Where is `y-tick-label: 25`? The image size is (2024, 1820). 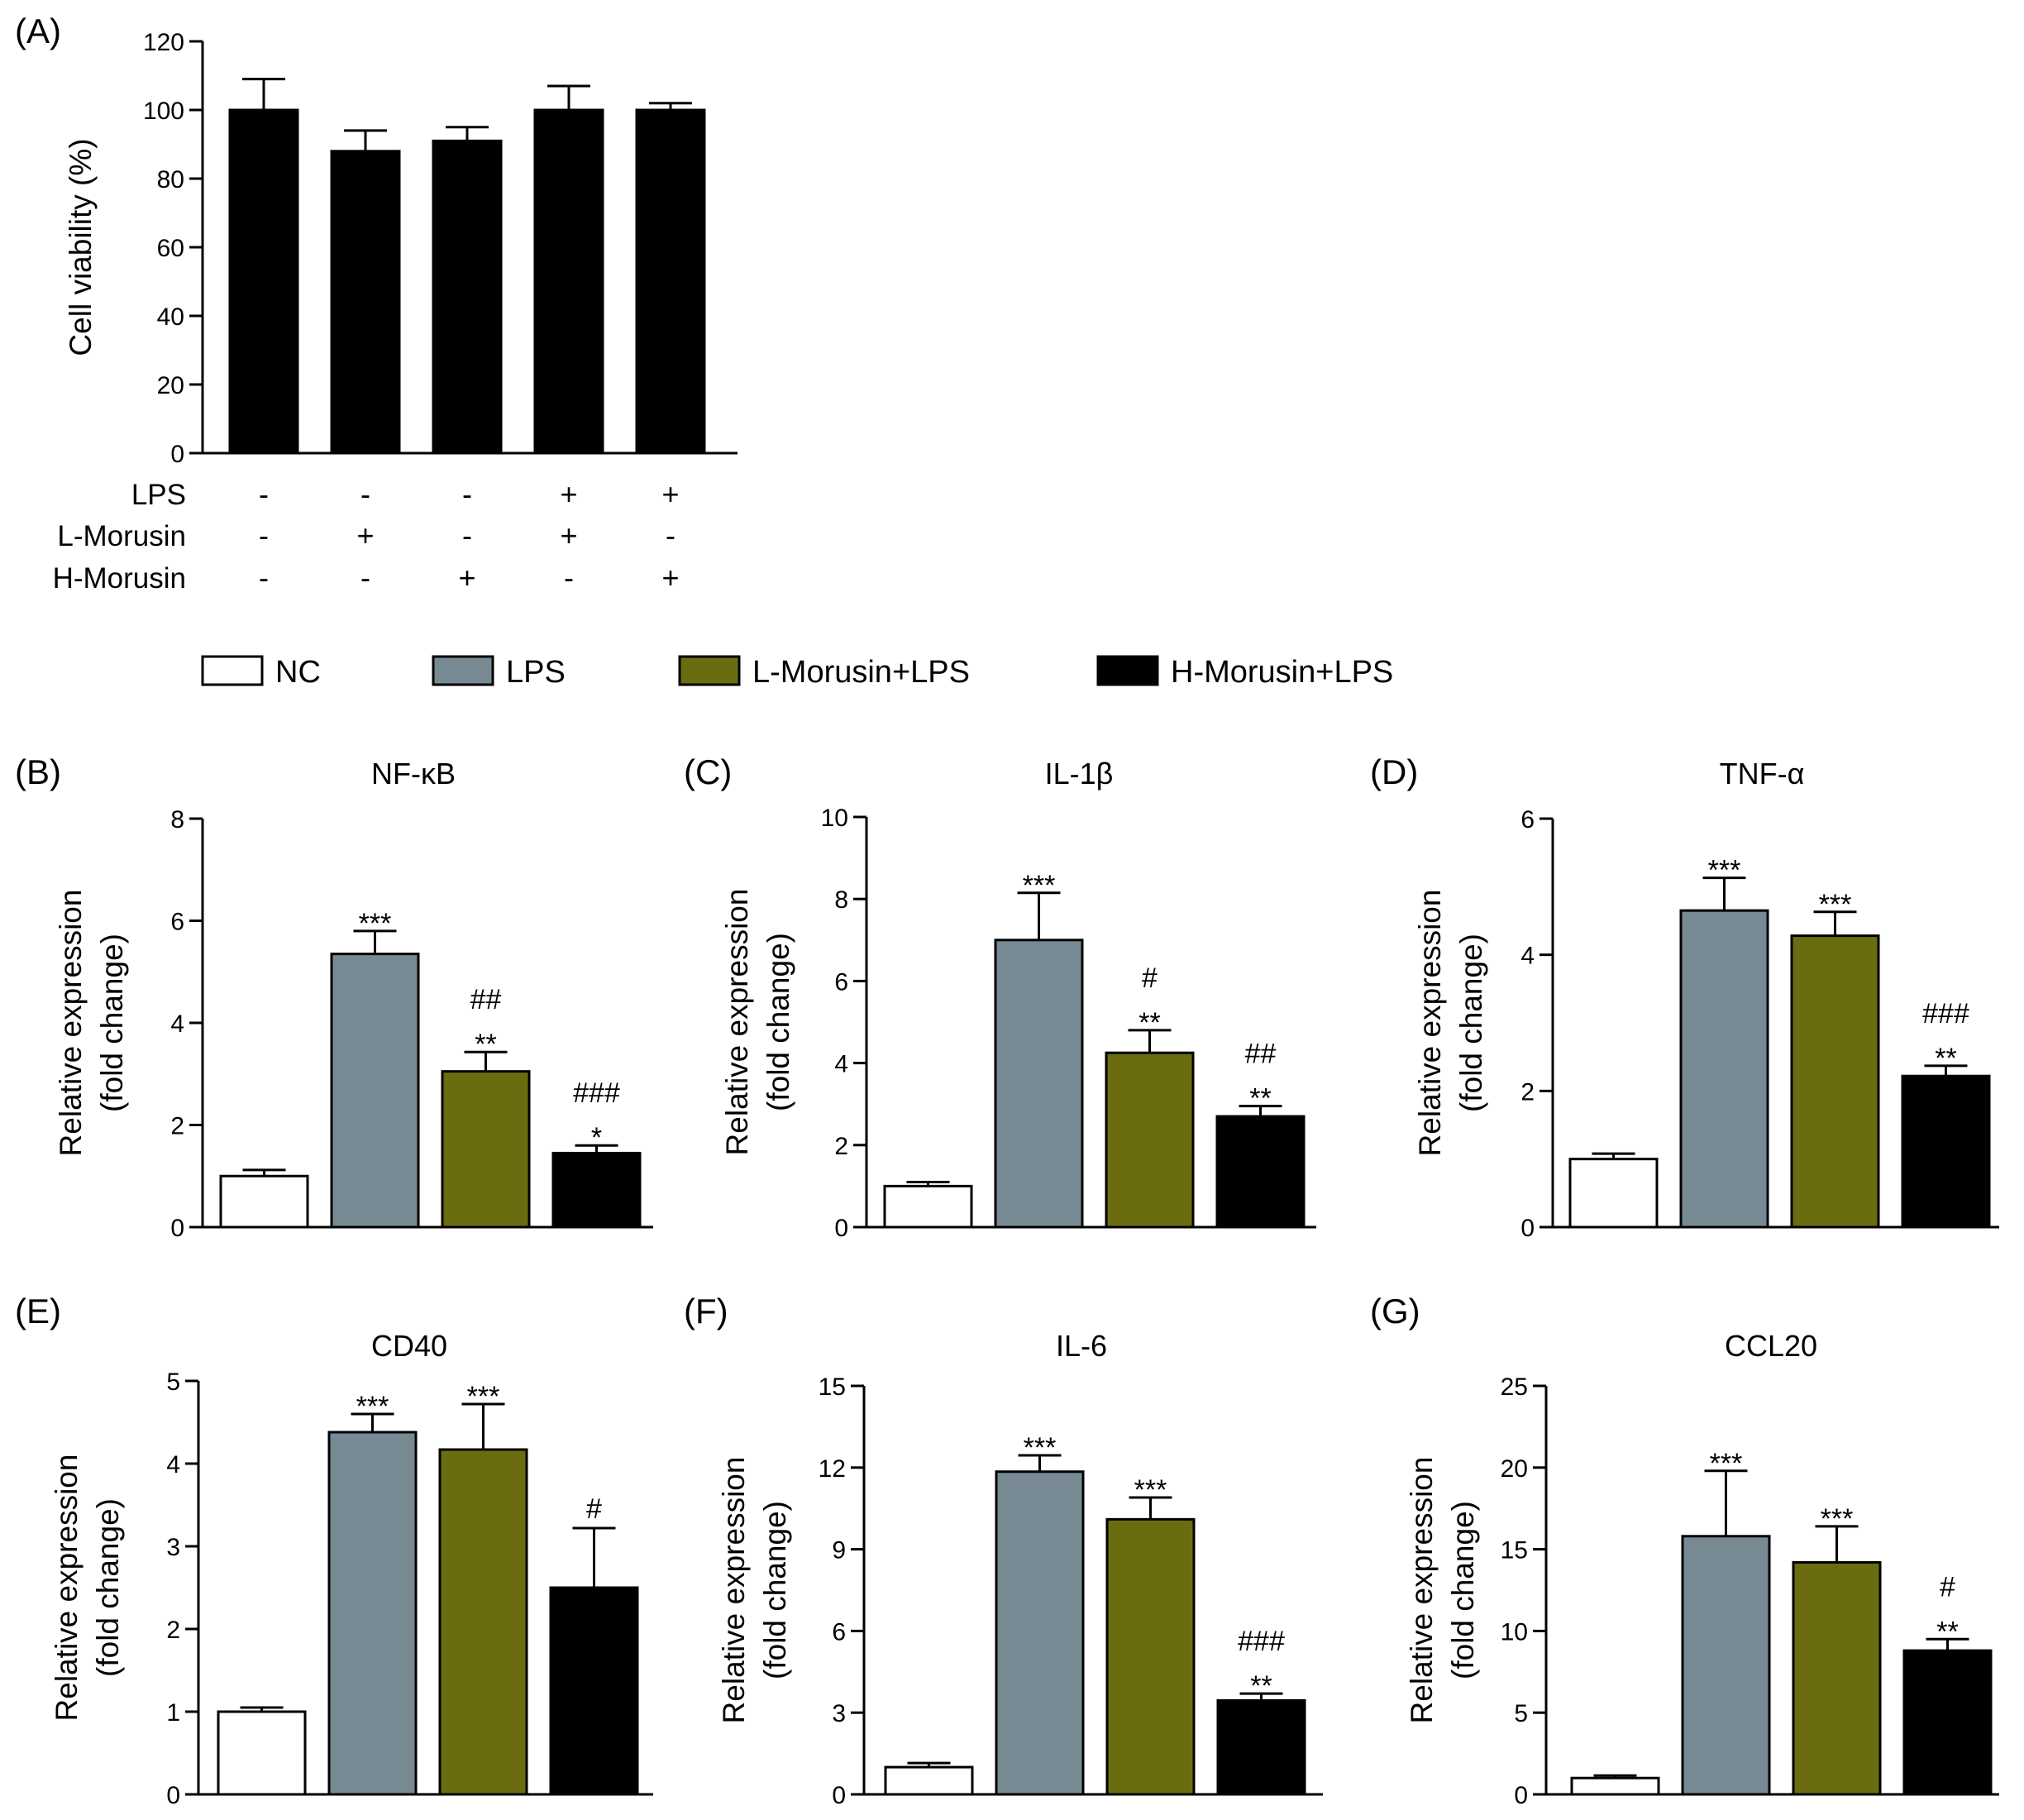
y-tick-label: 25 is located at coordinates (1514, 1387).